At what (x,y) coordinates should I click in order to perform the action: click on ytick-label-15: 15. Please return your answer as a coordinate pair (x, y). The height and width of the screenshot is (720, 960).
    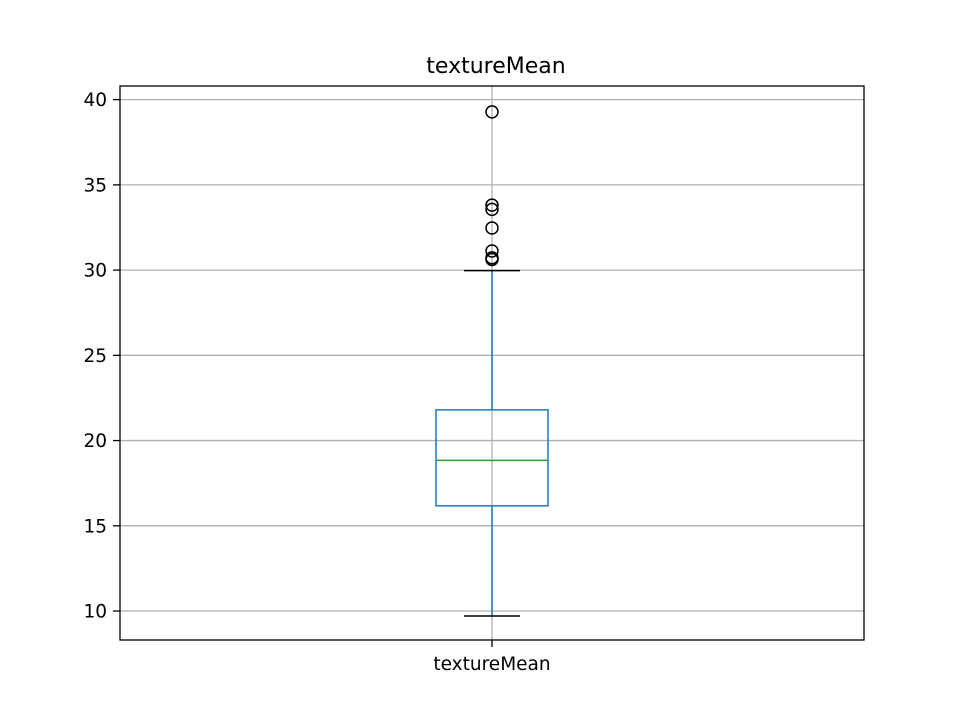
    Looking at the image, I should click on (95, 526).